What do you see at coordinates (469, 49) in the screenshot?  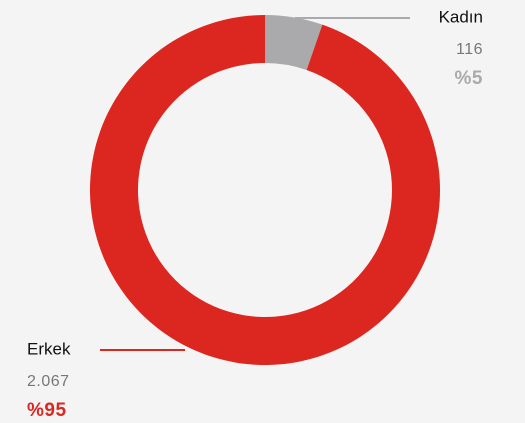 I see `value-label: 116` at bounding box center [469, 49].